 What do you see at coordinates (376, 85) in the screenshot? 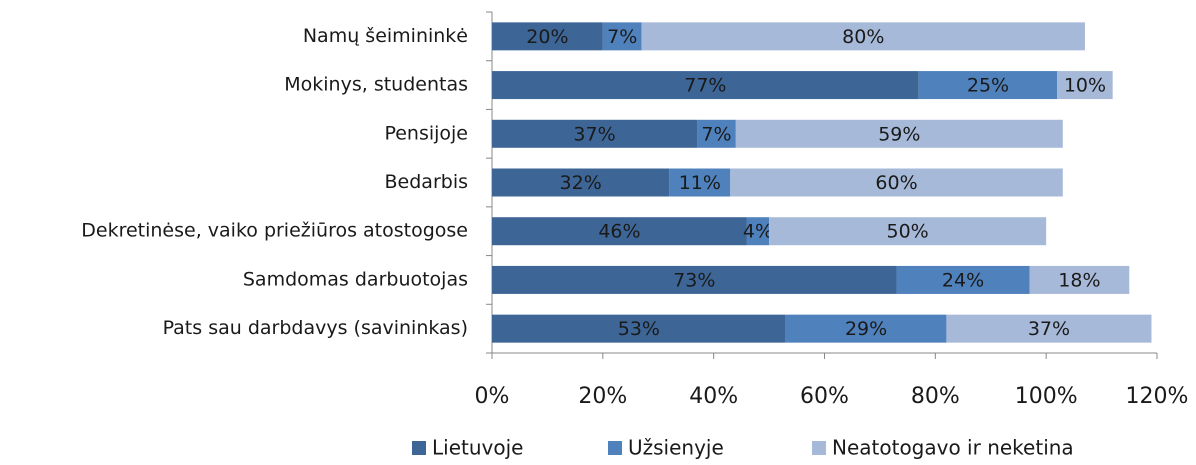
I see `category-label: Mokinys, studentas` at bounding box center [376, 85].